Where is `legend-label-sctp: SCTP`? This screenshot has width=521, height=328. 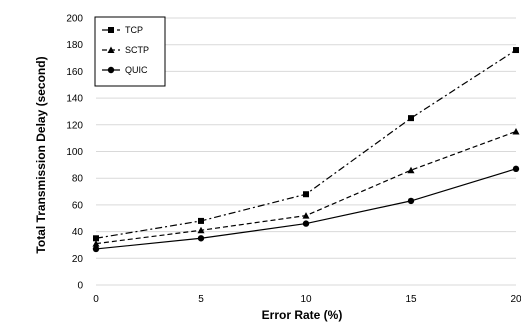 legend-label-sctp: SCTP is located at coordinates (137, 50).